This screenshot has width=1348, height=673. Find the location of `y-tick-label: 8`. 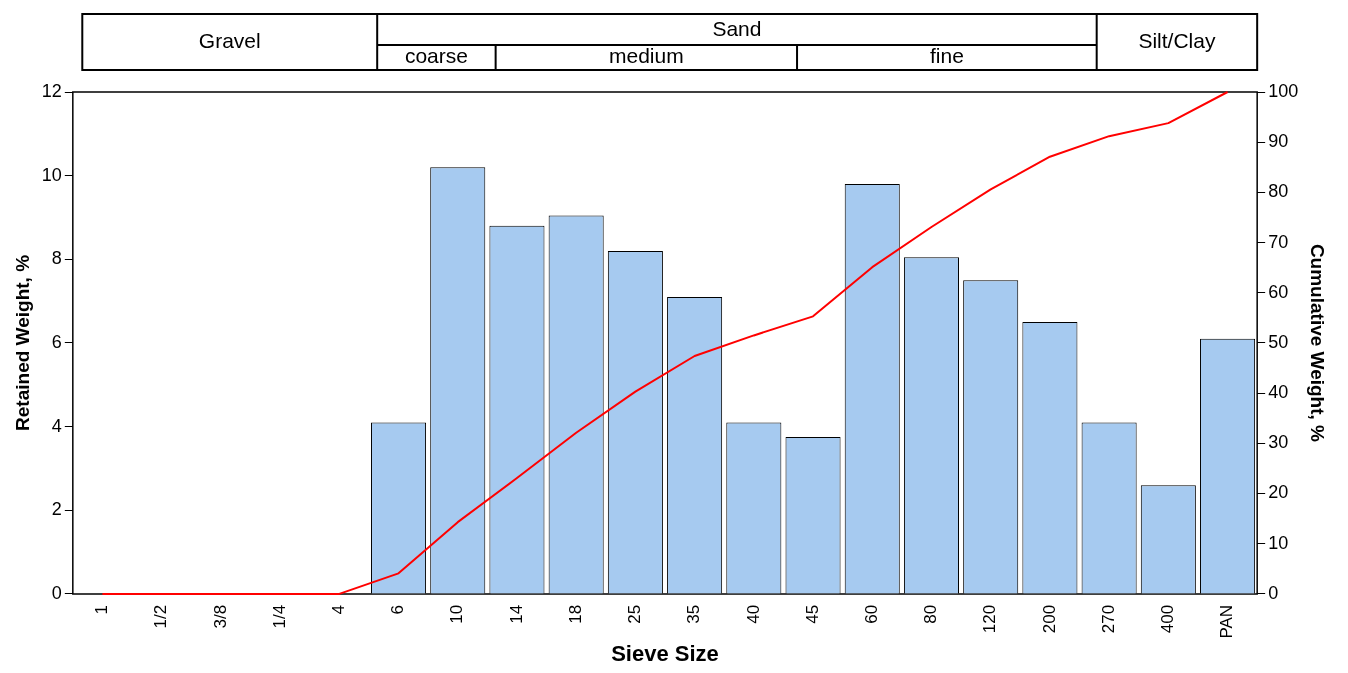

y-tick-label: 8 is located at coordinates (56, 258).